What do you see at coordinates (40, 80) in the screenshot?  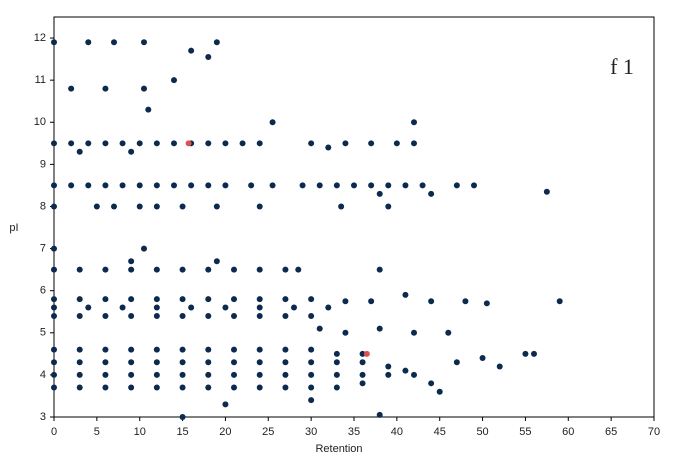 I see `y-tick-label: 11` at bounding box center [40, 80].